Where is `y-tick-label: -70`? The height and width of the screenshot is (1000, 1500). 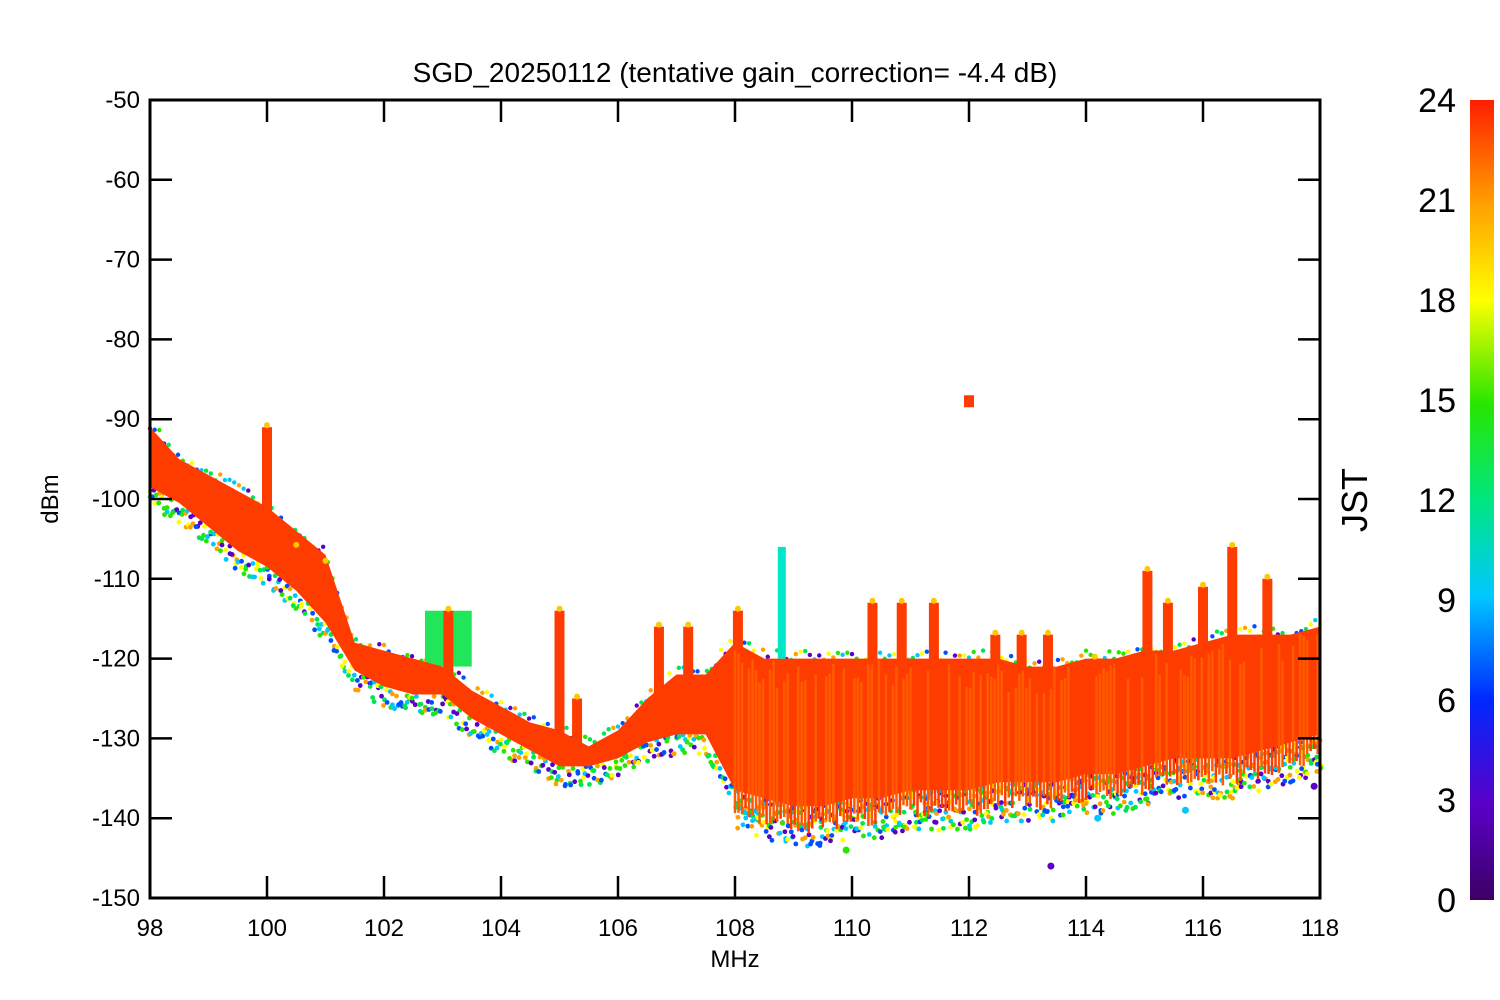 y-tick-label: -70 is located at coordinates (122, 260).